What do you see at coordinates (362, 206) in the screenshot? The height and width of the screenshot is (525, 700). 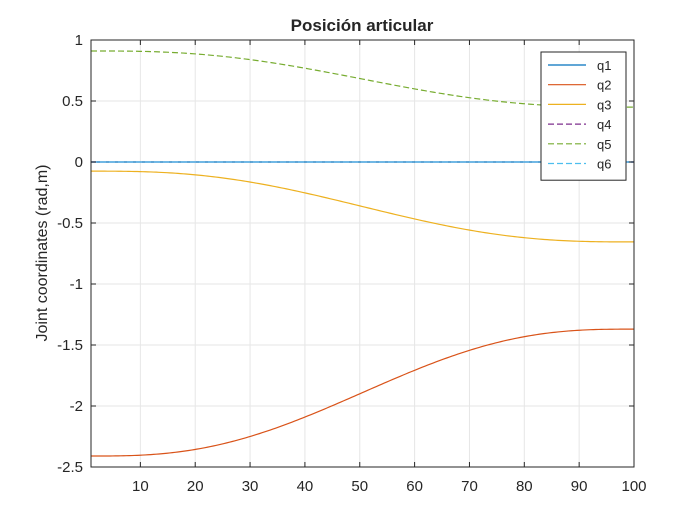 I see `series-line-q3` at bounding box center [362, 206].